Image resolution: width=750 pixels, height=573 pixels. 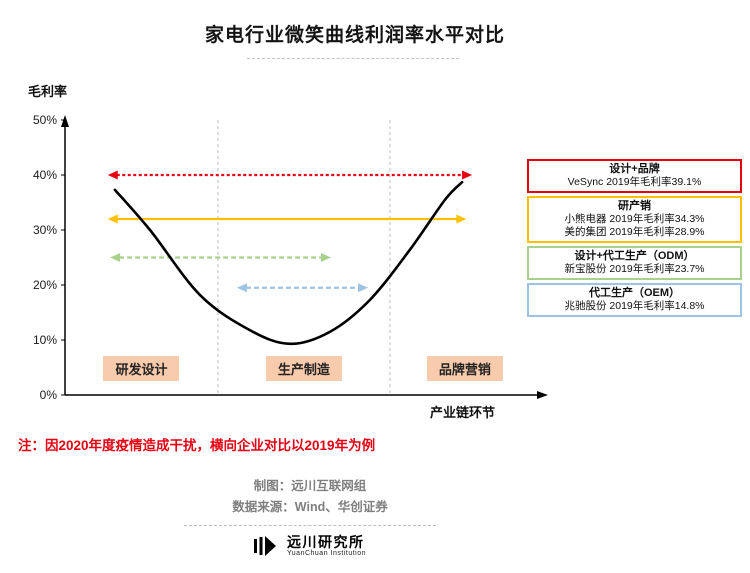 What do you see at coordinates (45, 230) in the screenshot?
I see `y-tick-label: 30%` at bounding box center [45, 230].